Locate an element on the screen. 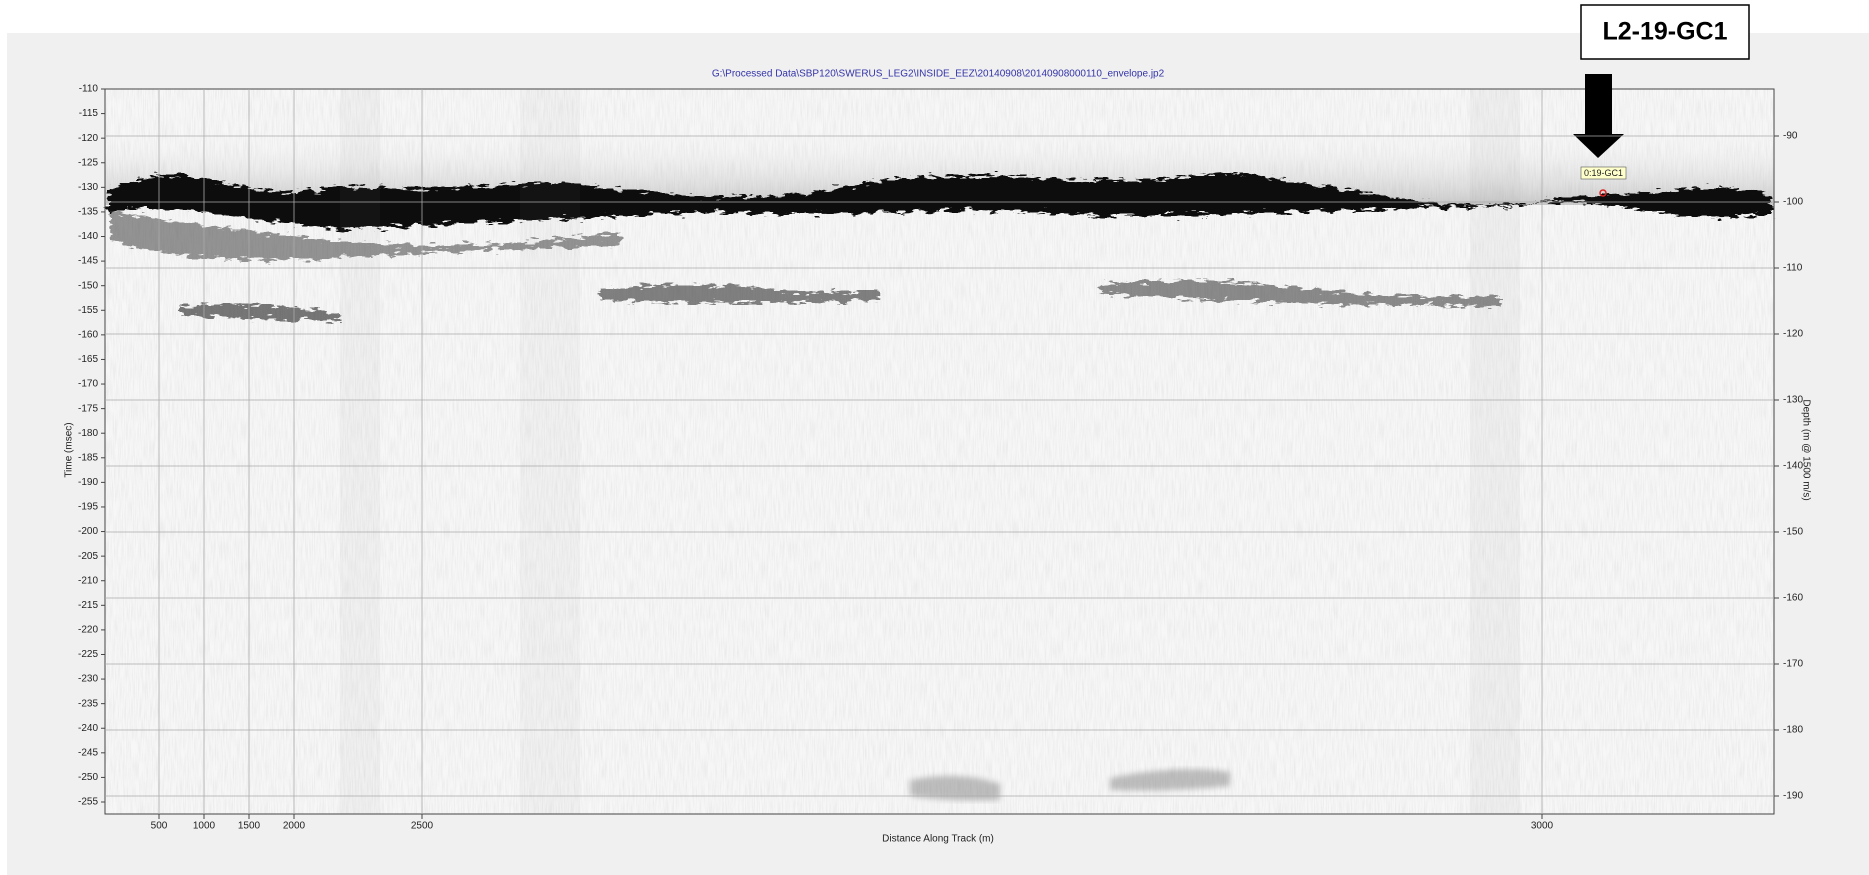 This screenshot has height=875, width=1869. left-tick-label: -115 is located at coordinates (89, 113).